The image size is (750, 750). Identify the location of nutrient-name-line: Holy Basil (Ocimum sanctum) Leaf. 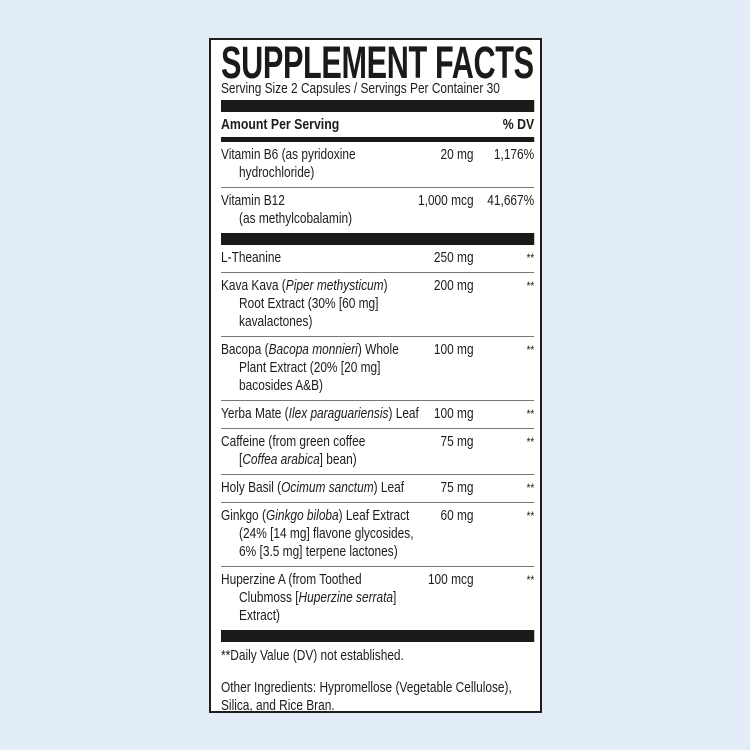
(377, 488).